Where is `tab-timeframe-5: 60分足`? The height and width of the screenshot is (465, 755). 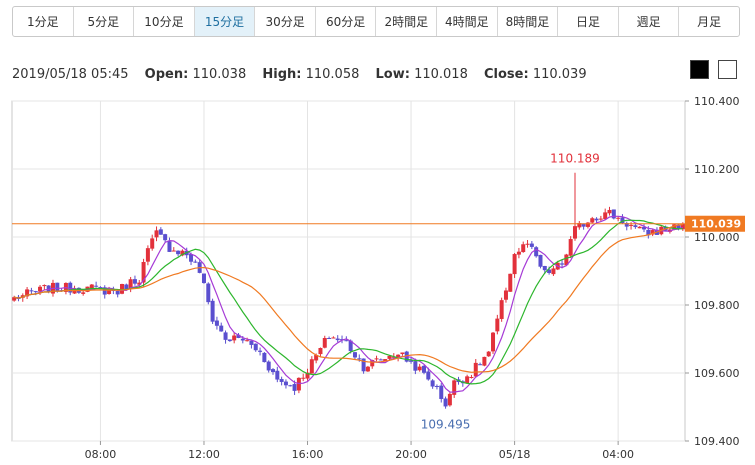 tab-timeframe-5: 60分足 is located at coordinates (346, 21).